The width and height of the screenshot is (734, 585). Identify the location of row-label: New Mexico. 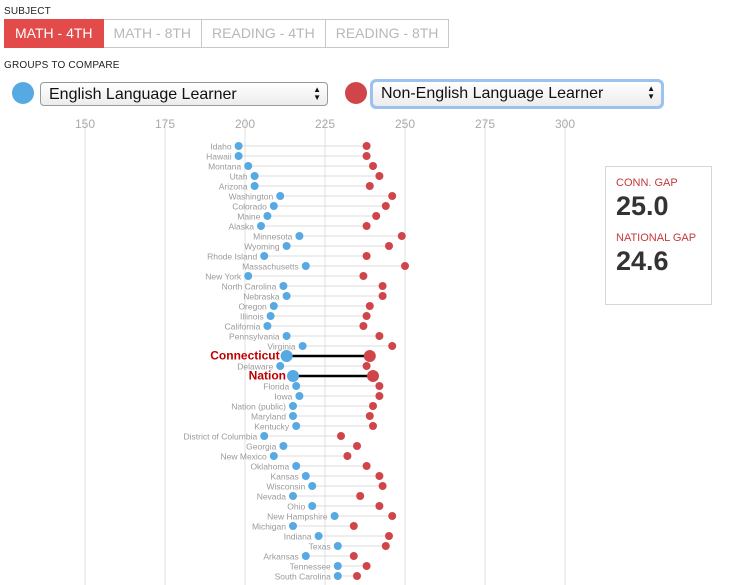
(244, 457).